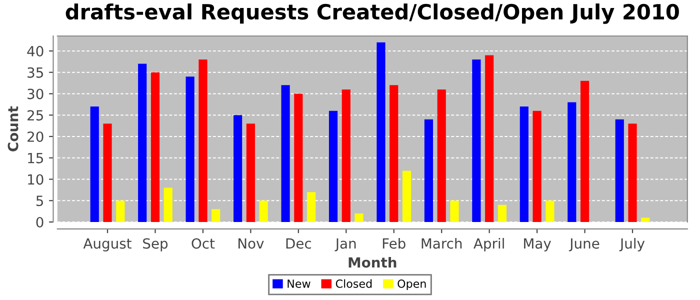 This screenshot has height=300, width=700. I want to click on y-tick-label: 15, so click(35, 158).